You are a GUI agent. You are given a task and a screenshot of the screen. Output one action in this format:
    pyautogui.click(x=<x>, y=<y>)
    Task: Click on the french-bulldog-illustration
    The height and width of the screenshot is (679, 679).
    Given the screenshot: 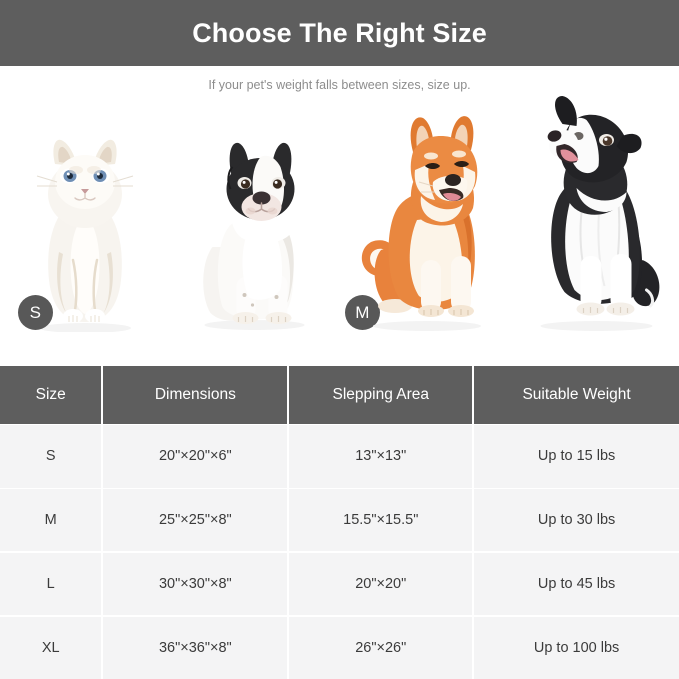 What is the action you would take?
    pyautogui.click(x=254, y=236)
    